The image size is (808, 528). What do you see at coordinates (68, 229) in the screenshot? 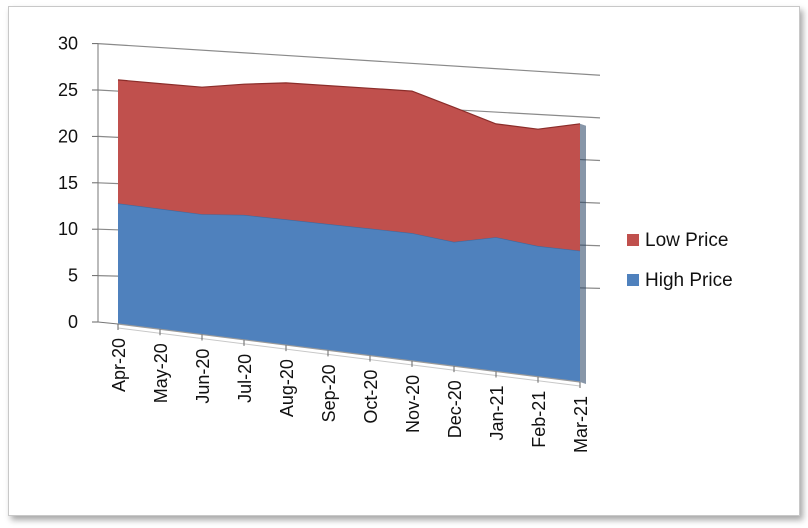
I see `y-tick-label: 10` at bounding box center [68, 229].